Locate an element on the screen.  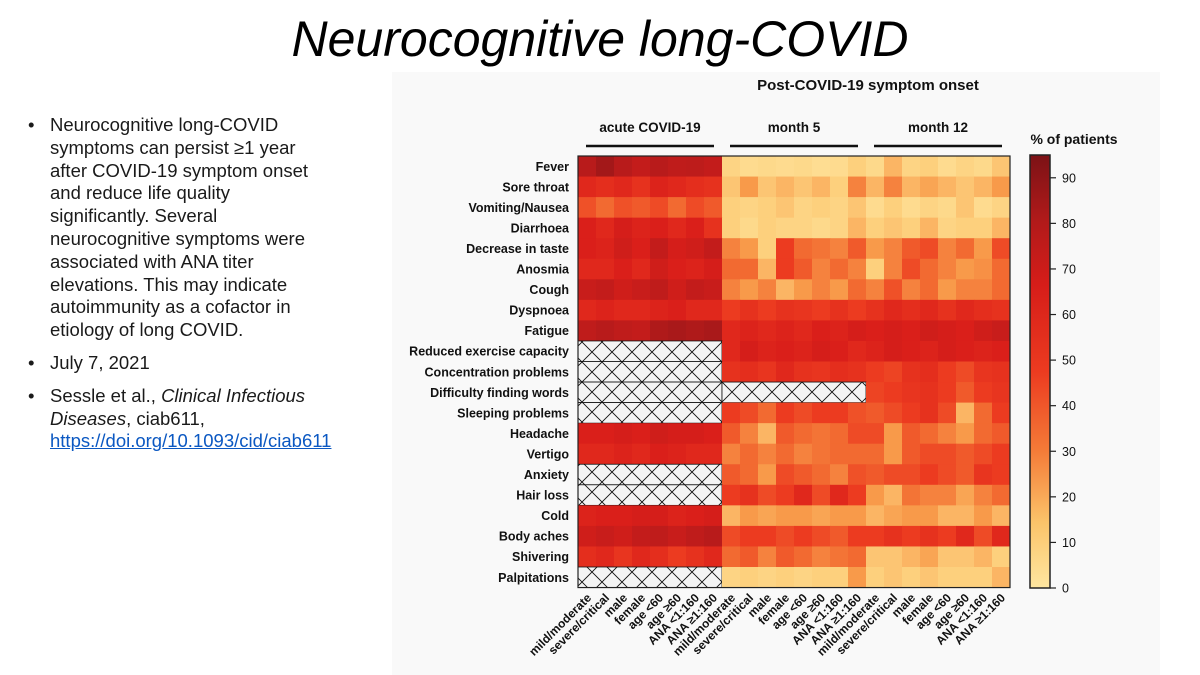
chart-title: Post-COVID-19 symptom onset is located at coordinates (868, 85).